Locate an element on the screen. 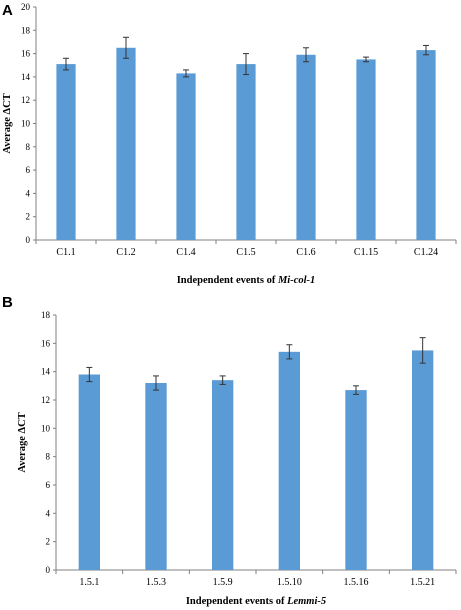 This screenshot has width=461, height=610. y-tick-label: 20 is located at coordinates (26, 7).